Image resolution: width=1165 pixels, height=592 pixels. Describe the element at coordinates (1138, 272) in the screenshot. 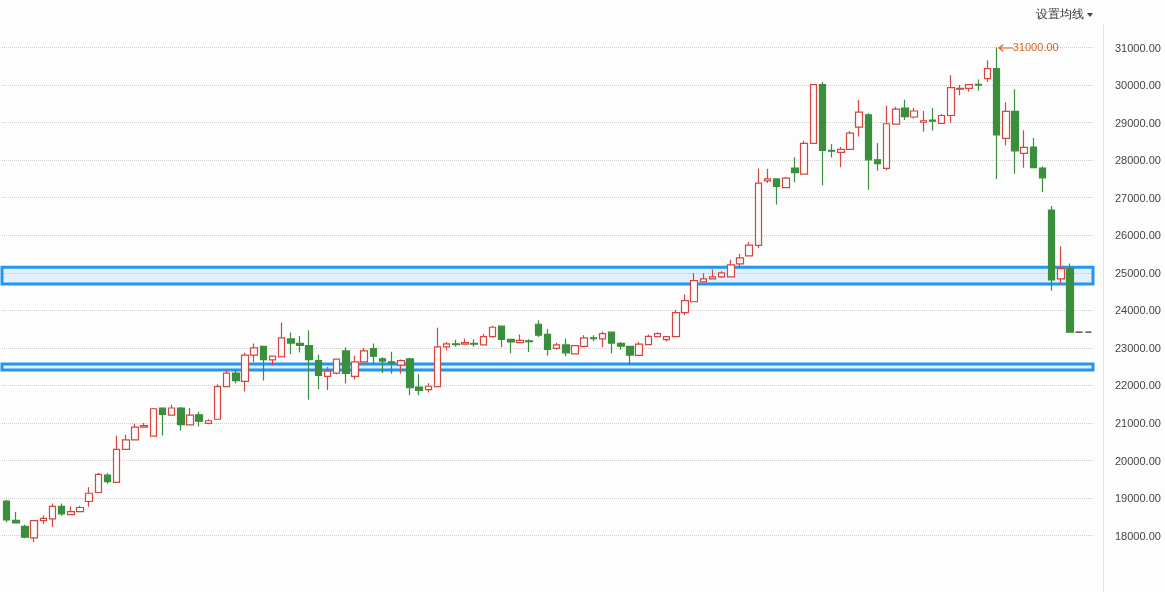

I see `y-tick-label: 25000.00` at that location.